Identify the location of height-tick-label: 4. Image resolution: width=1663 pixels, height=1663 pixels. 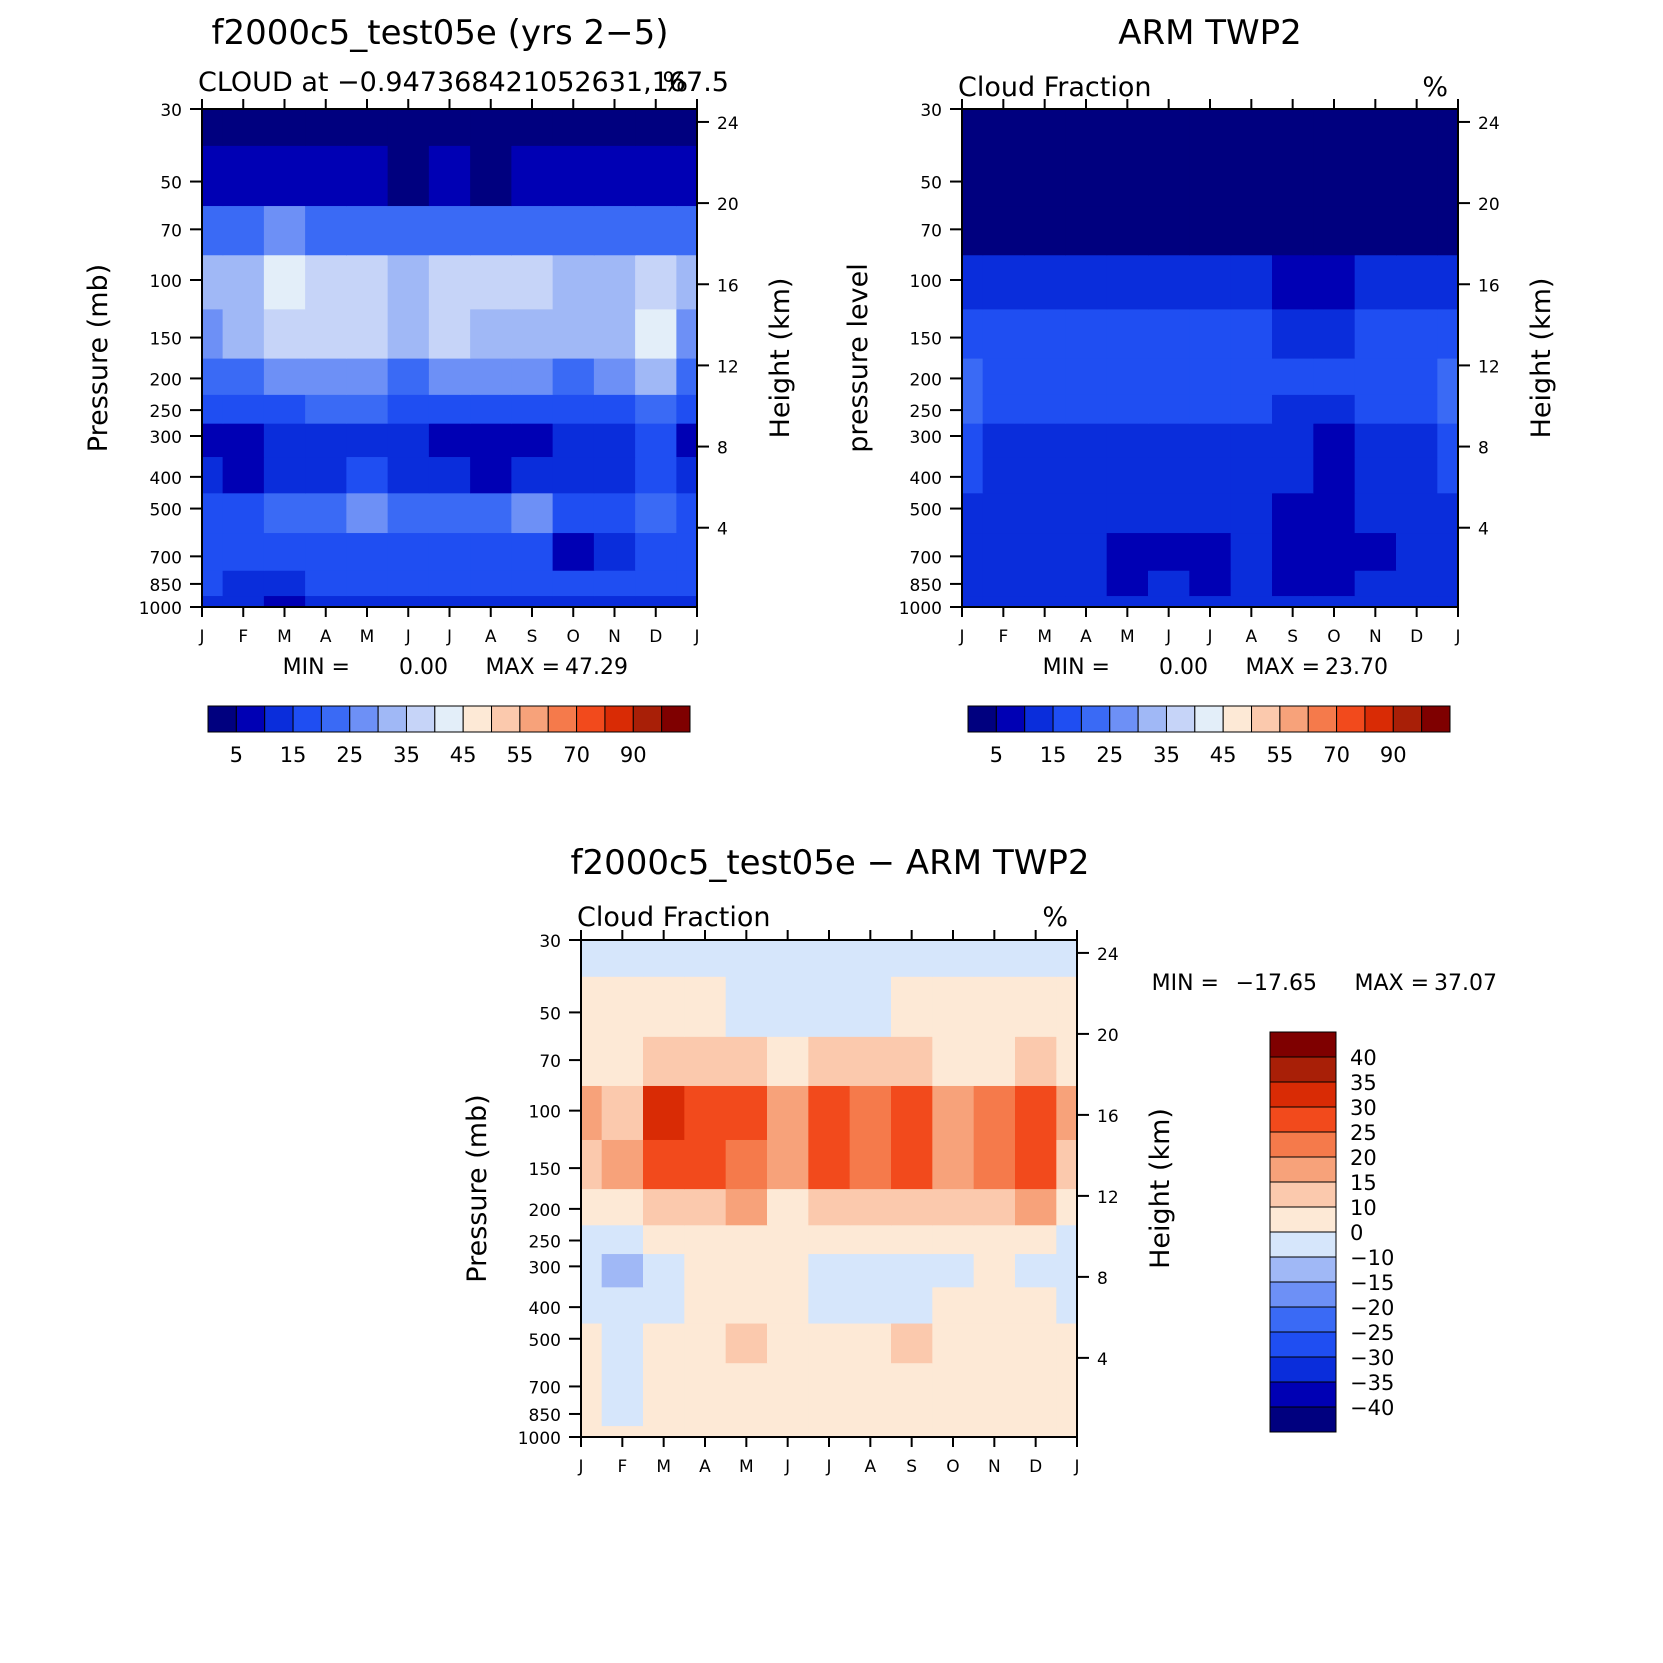
(1102, 1360).